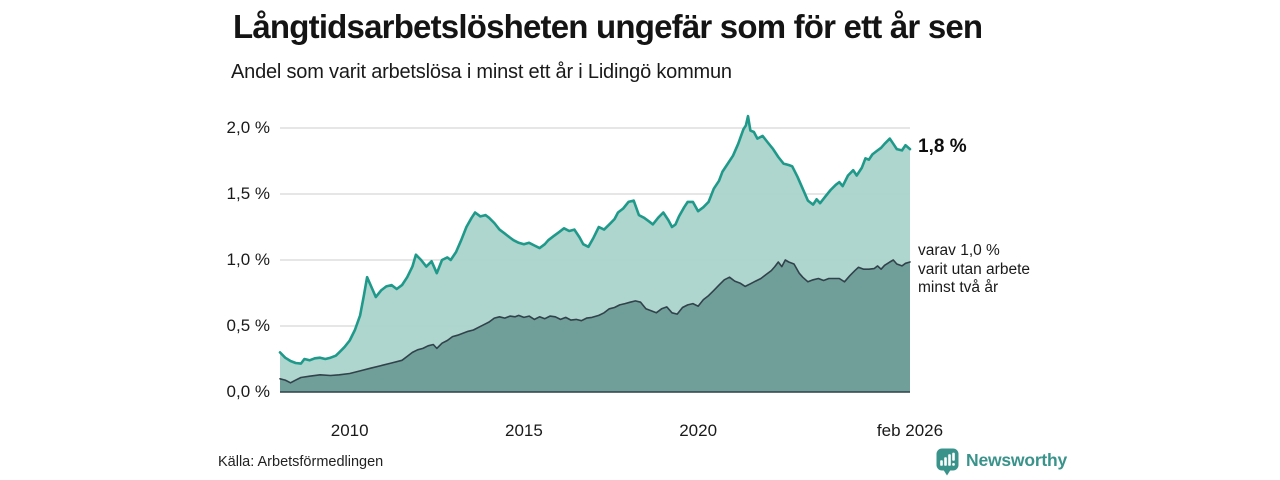 The image size is (1280, 480). Describe the element at coordinates (958, 287) in the screenshot. I see `series2-annotation-line3: minst två år` at that location.